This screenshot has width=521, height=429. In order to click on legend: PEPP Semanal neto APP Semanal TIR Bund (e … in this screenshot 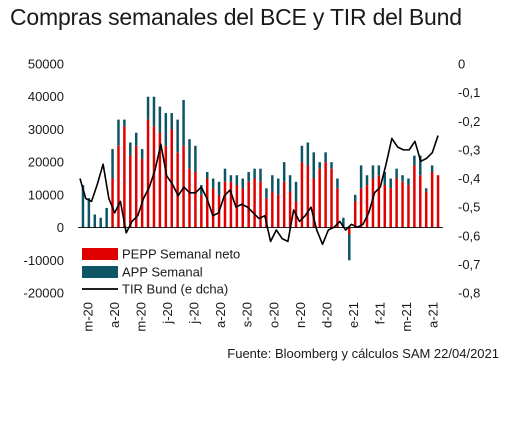, I will do `click(161, 272)`.